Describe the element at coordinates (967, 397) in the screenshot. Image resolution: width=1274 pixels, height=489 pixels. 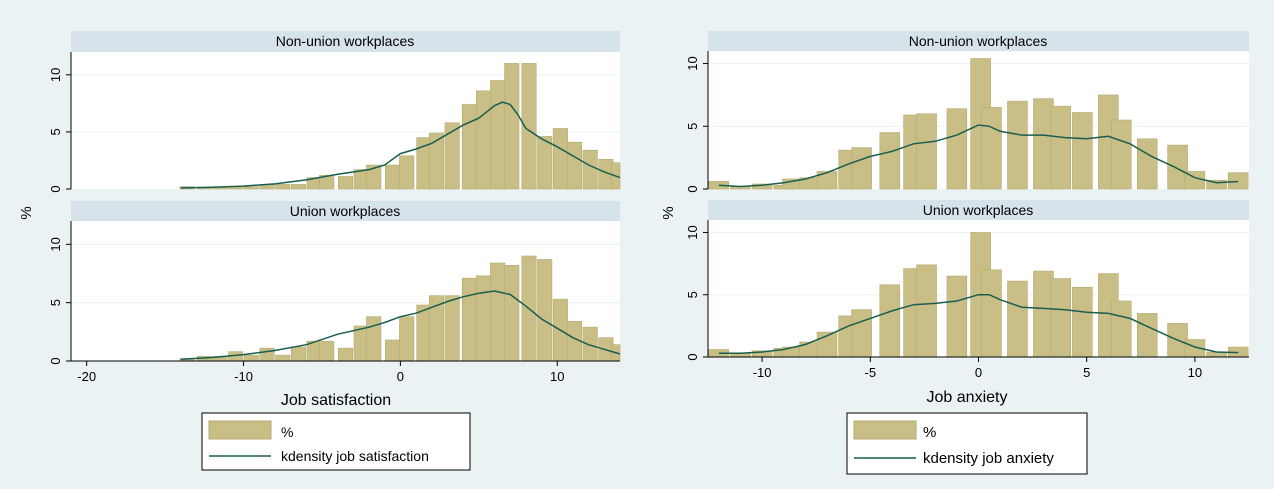
I see `x-axis-label: Job anxiety` at that location.